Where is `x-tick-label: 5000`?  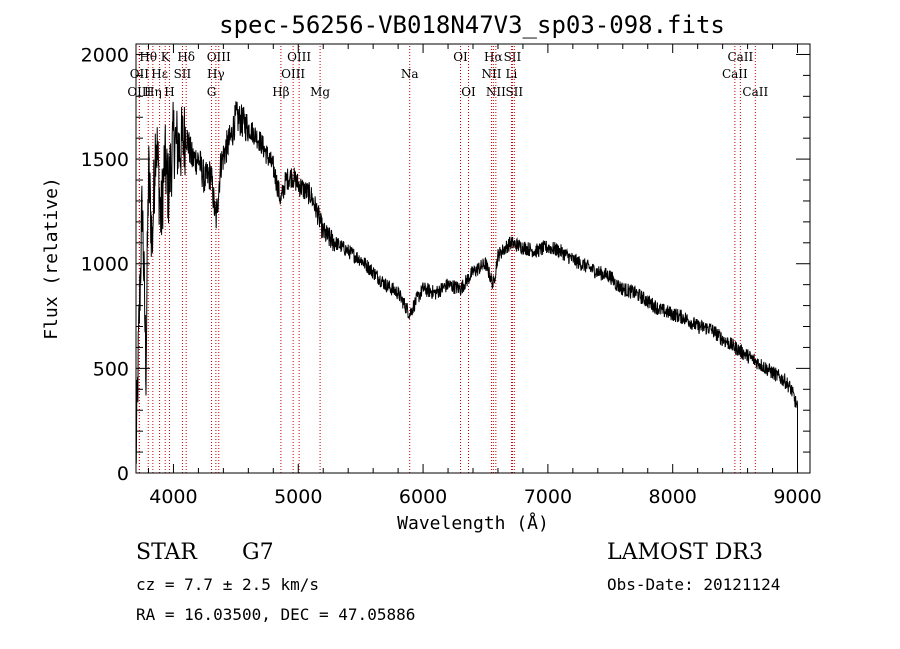 x-tick-label: 5000 is located at coordinates (298, 497).